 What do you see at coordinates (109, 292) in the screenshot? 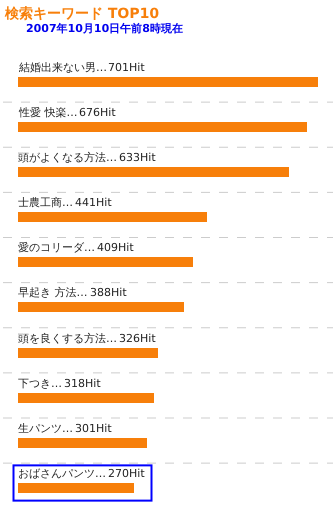
I see `data-label: 388Hit` at bounding box center [109, 292].